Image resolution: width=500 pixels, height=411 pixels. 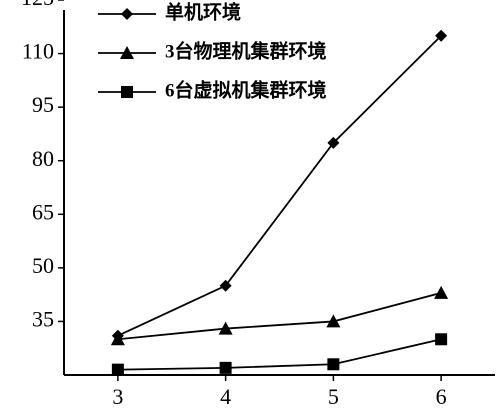 I want to click on legend-label: 6台虚拟机集群环境, so click(x=246, y=89).